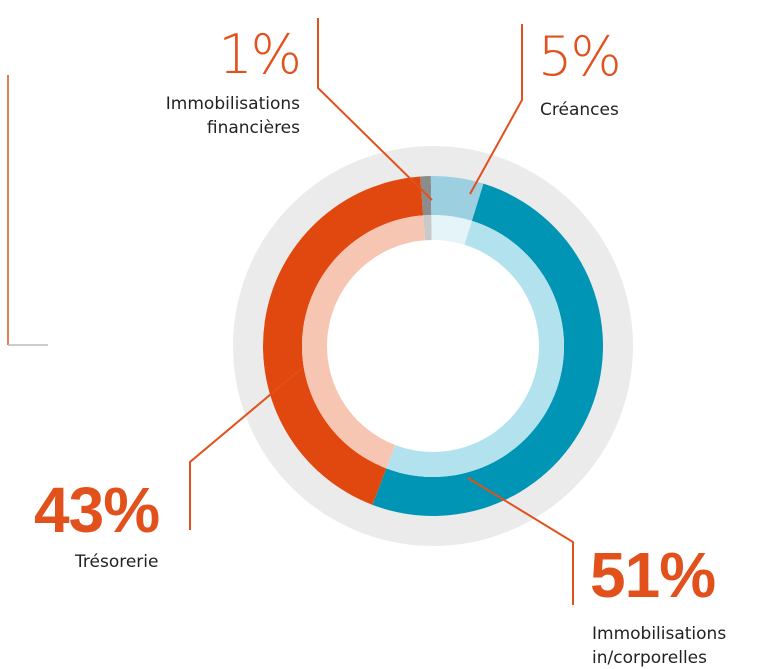 Image resolution: width=766 pixels, height=669 pixels. What do you see at coordinates (659, 646) in the screenshot?
I see `category-label: Immobilisations in/corporelles` at bounding box center [659, 646].